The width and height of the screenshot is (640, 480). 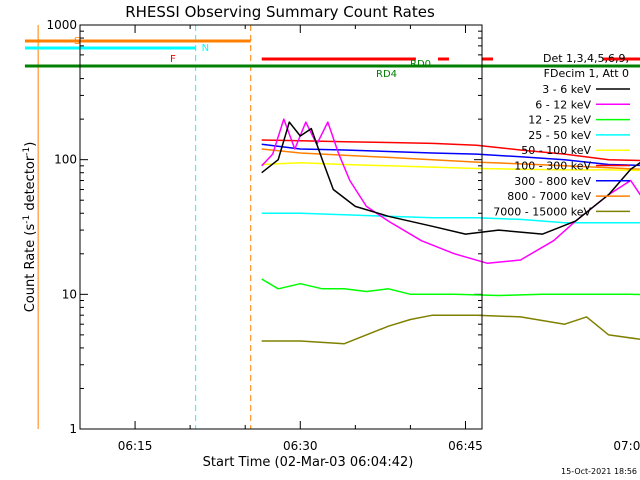 I want to click on x-tick-label: 06:30, so click(x=300, y=446).